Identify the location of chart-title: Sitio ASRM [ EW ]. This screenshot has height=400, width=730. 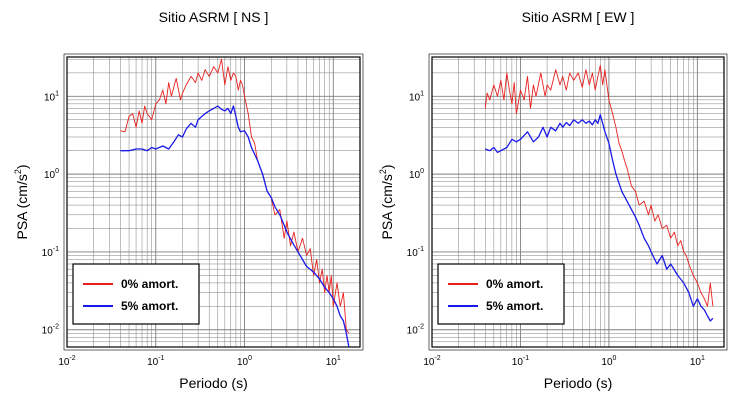
(578, 17).